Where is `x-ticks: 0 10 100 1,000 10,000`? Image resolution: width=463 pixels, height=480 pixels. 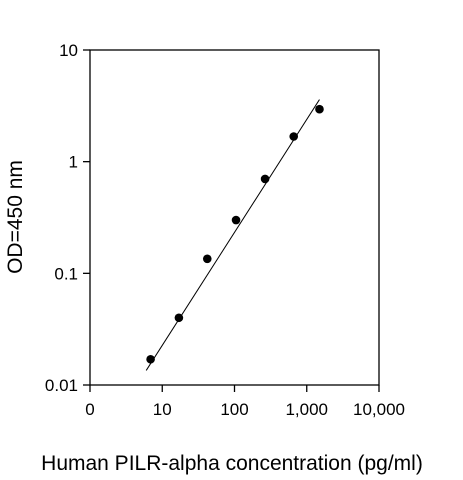 x-ticks: 0 10 100 1,000 10,000 is located at coordinates (245, 402).